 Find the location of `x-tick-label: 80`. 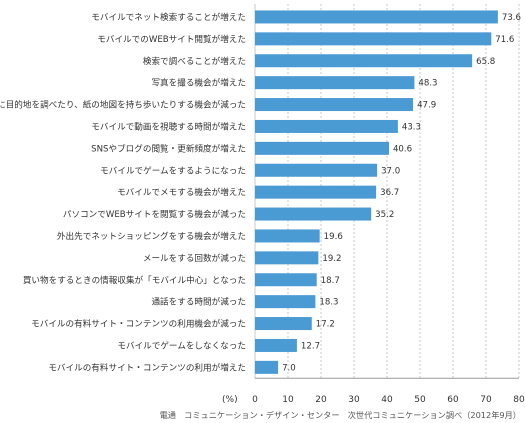

x-tick-label: 80 is located at coordinates (519, 400).